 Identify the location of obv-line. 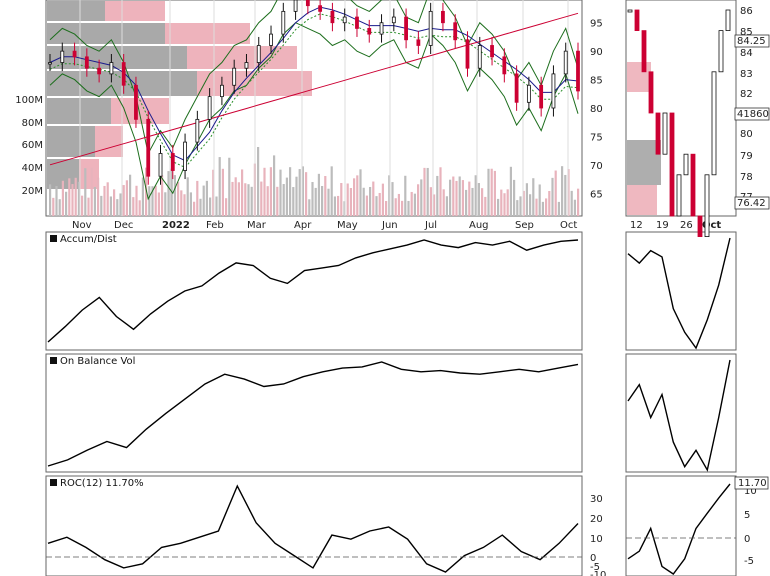
(313, 414).